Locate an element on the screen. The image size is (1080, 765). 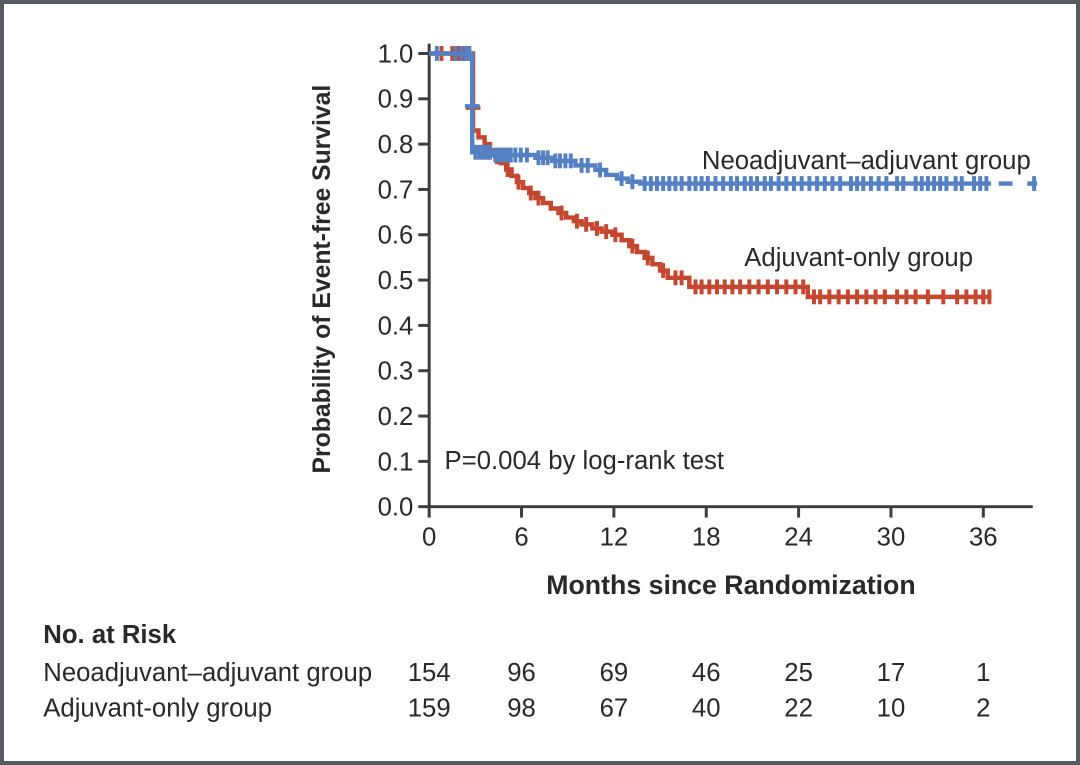
risk-count: 22 is located at coordinates (798, 708).